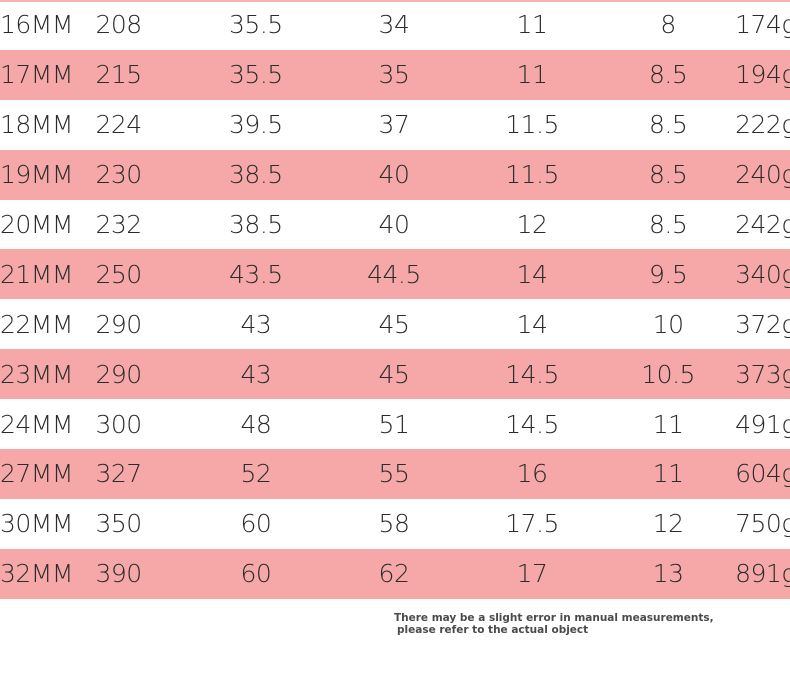 The width and height of the screenshot is (790, 692). I want to click on table-row: 16MM 208 35.5 34 11 8 174g, so click(395, 25).